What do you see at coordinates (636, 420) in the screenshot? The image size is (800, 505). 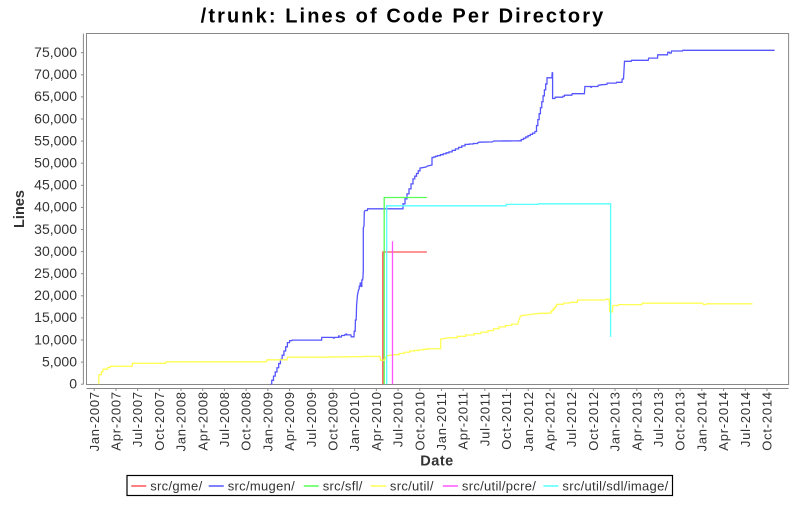 I see `svg-text: Apr-2013` at bounding box center [636, 420].